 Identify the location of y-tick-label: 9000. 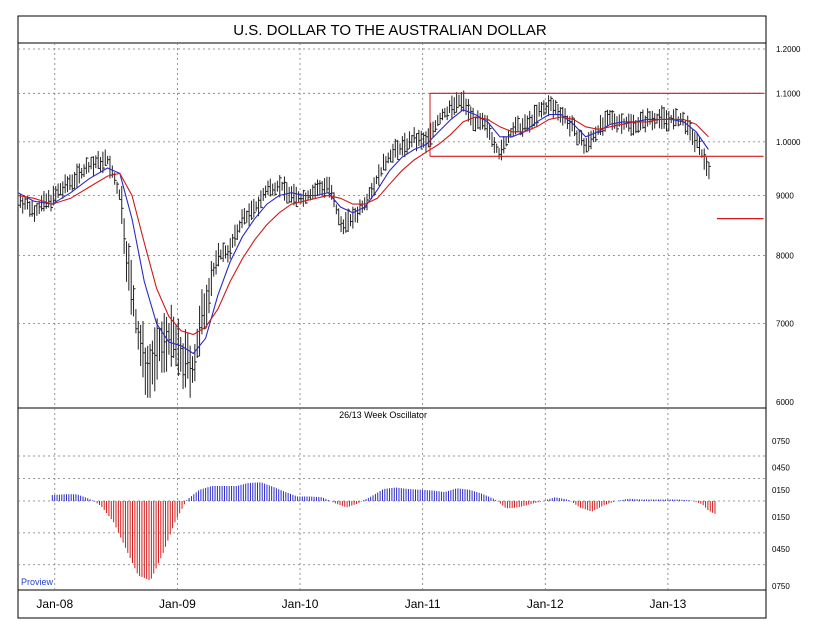
(785, 196).